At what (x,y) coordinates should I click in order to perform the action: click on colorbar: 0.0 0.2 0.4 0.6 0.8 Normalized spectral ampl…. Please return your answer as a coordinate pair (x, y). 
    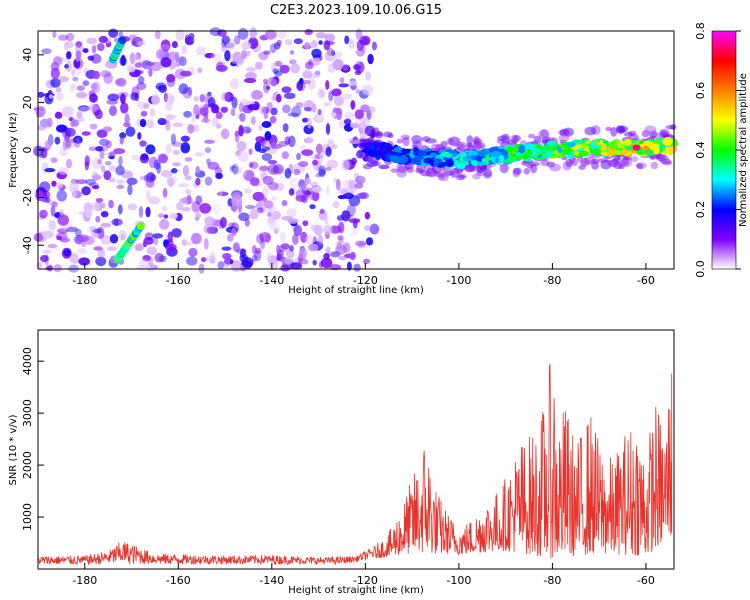
    Looking at the image, I should click on (721, 150).